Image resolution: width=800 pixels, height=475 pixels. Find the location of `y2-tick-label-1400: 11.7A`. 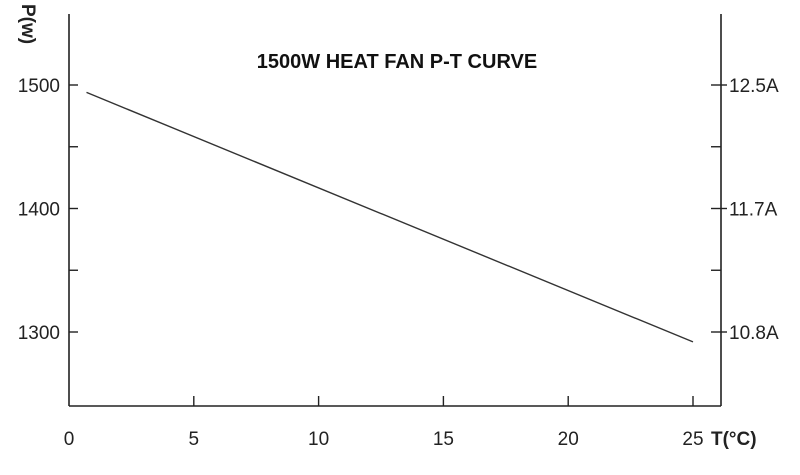

y2-tick-label-1400: 11.7A is located at coordinates (753, 210).